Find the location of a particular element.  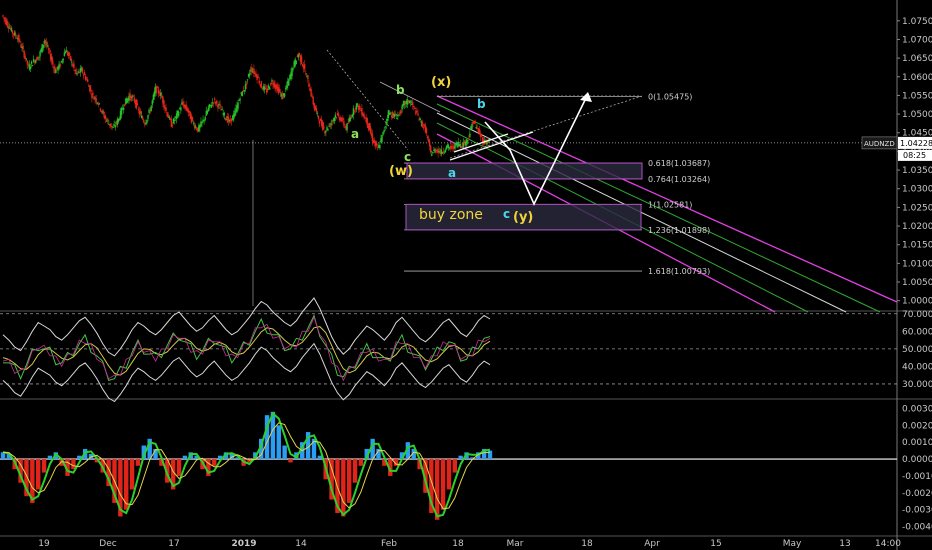

price-tick-label: 1.00500 is located at coordinates (917, 283).